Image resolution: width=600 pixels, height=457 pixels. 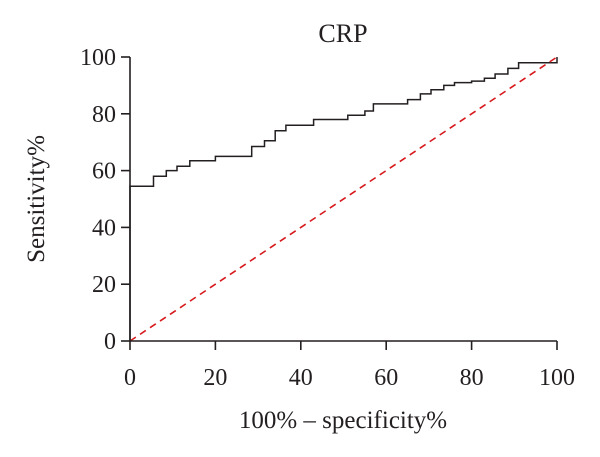 I want to click on x-tick-label: 40, so click(x=301, y=378).